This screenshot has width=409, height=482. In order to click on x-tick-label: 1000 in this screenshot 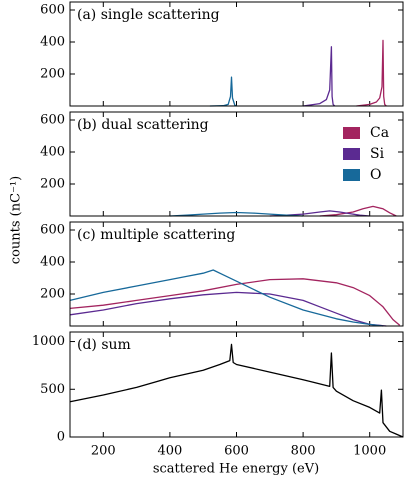, I will do `click(369, 451)`.